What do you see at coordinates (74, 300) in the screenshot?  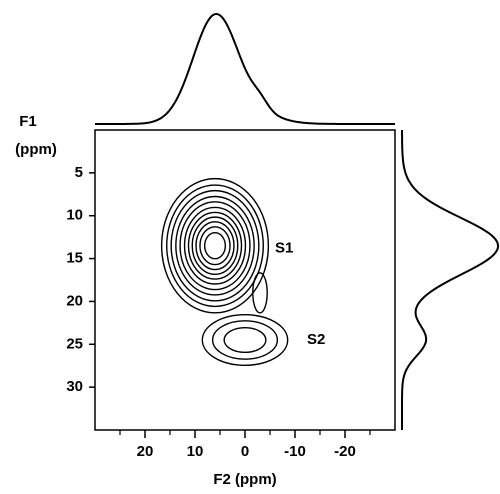 I see `y-tick-label: 20` at bounding box center [74, 300].